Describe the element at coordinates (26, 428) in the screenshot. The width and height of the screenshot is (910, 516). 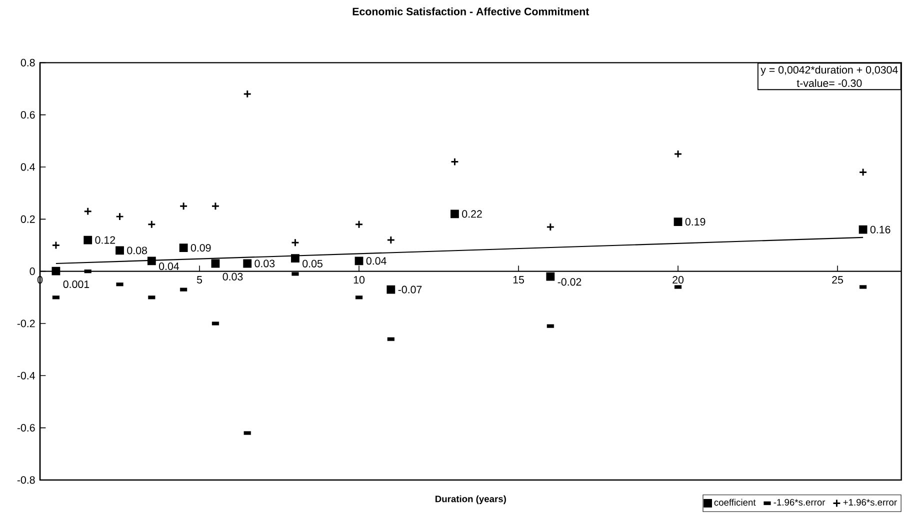
I see `y-tick-label: -0.6` at that location.